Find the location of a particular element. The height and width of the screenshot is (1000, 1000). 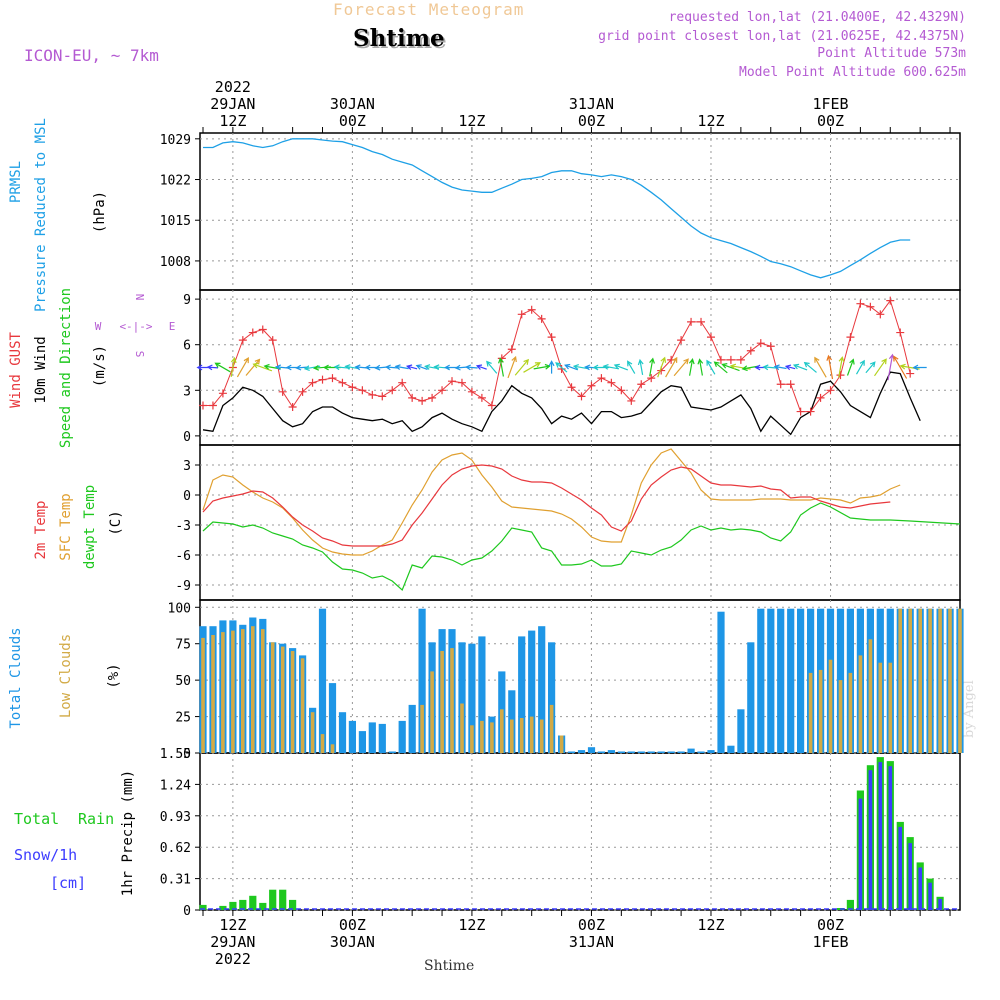

ytick-label-wind: 9 is located at coordinates (187, 300).